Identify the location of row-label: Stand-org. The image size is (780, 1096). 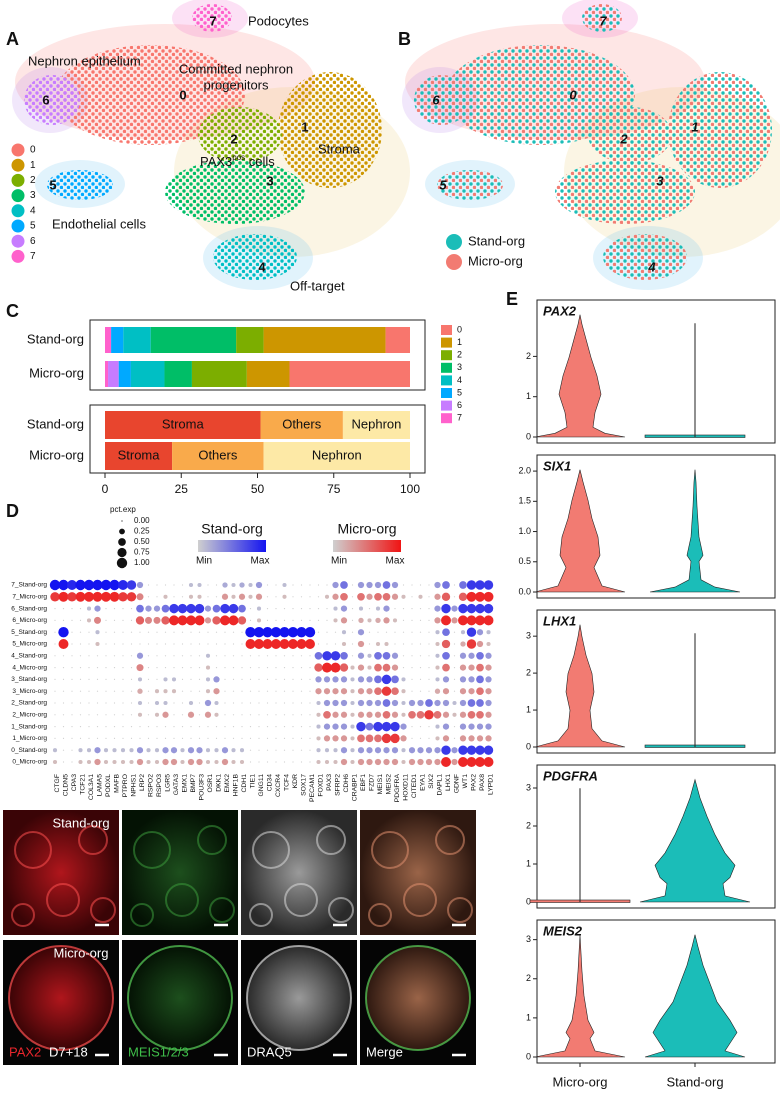
(80, 822).